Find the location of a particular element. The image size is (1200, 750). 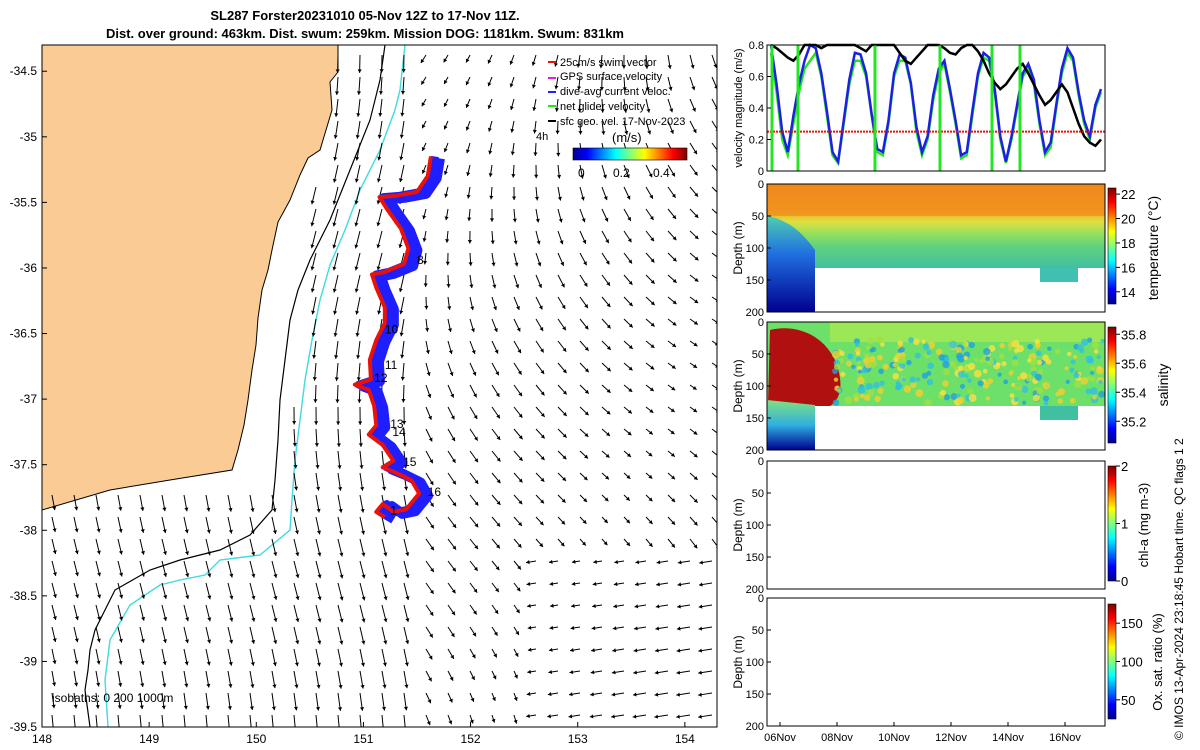

chl-ytick-label-4: 200 is located at coordinates (755, 590).